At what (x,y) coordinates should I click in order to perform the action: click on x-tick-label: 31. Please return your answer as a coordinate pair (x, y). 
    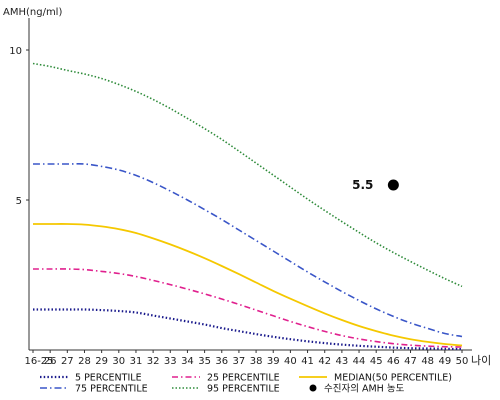
    Looking at the image, I should click on (136, 361).